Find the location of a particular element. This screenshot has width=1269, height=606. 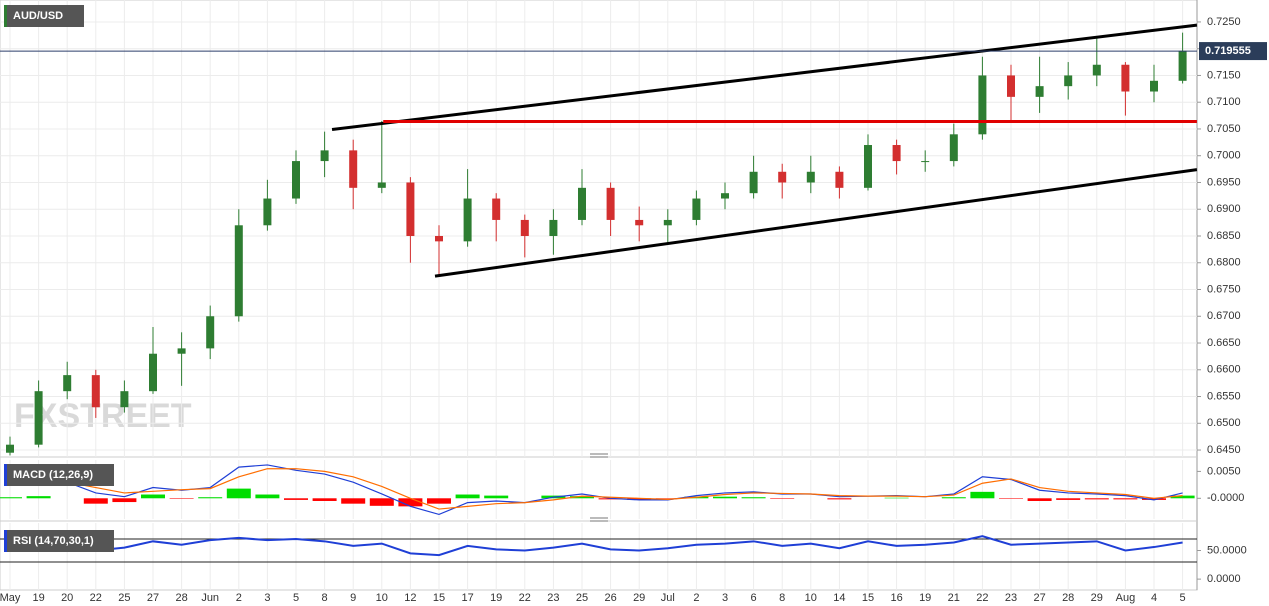

y-tick-label: 0.6750 is located at coordinates (1224, 289).